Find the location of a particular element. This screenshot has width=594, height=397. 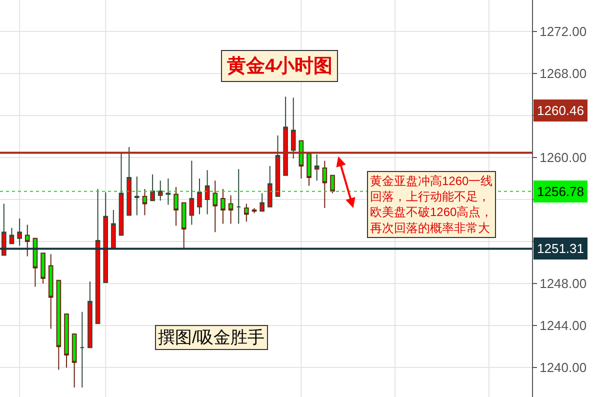

y-tick-label: 1244.00 is located at coordinates (563, 326).